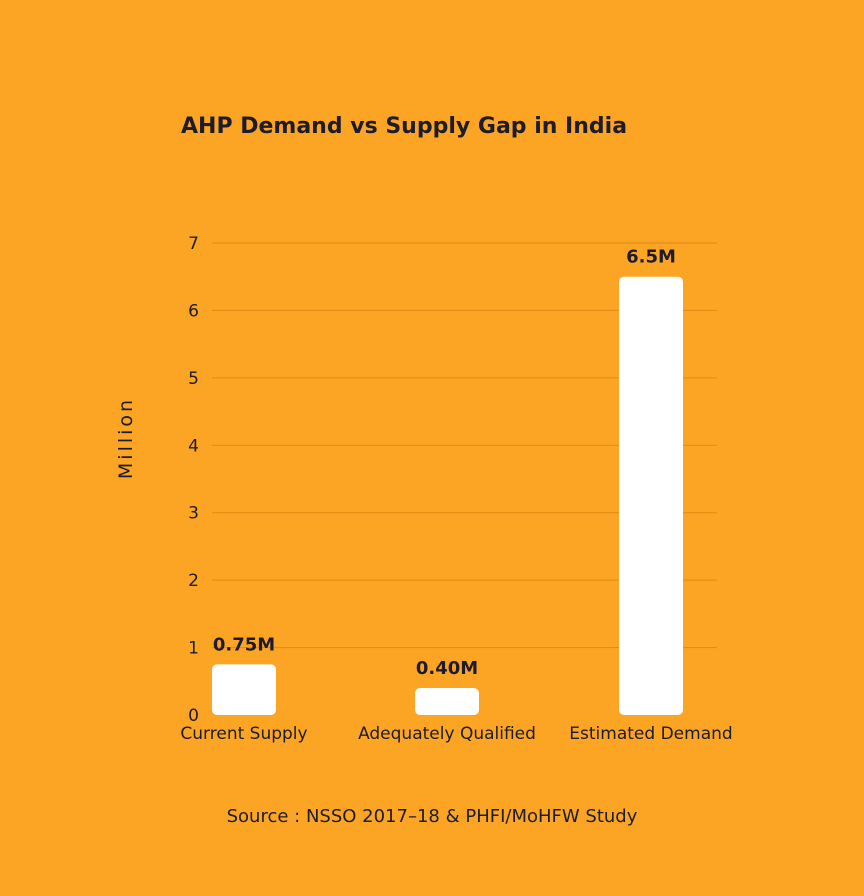  What do you see at coordinates (193, 716) in the screenshot?
I see `y-tick-label: 0` at bounding box center [193, 716].